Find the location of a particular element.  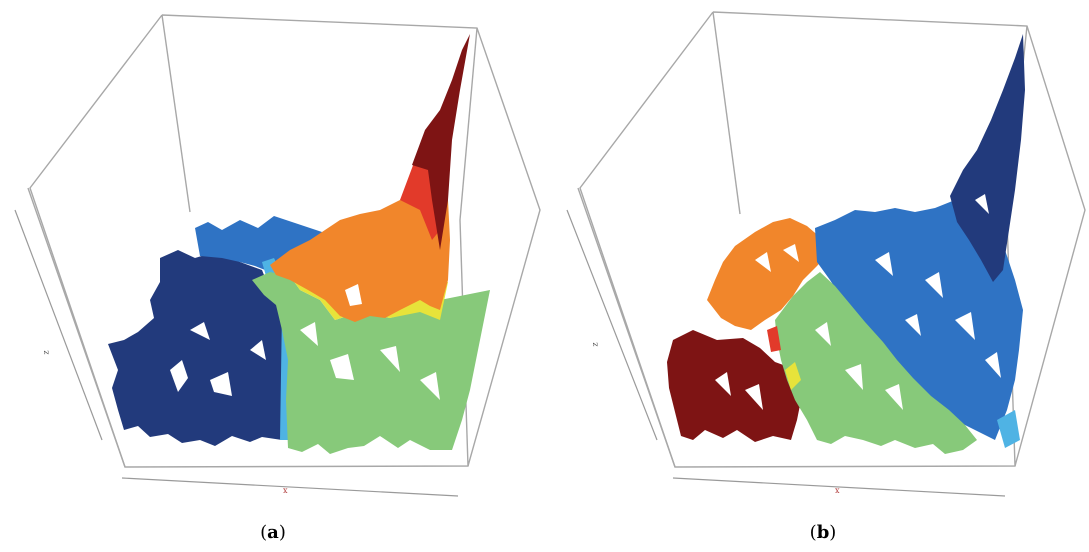

axis-label-x-b: x is located at coordinates (837, 490).